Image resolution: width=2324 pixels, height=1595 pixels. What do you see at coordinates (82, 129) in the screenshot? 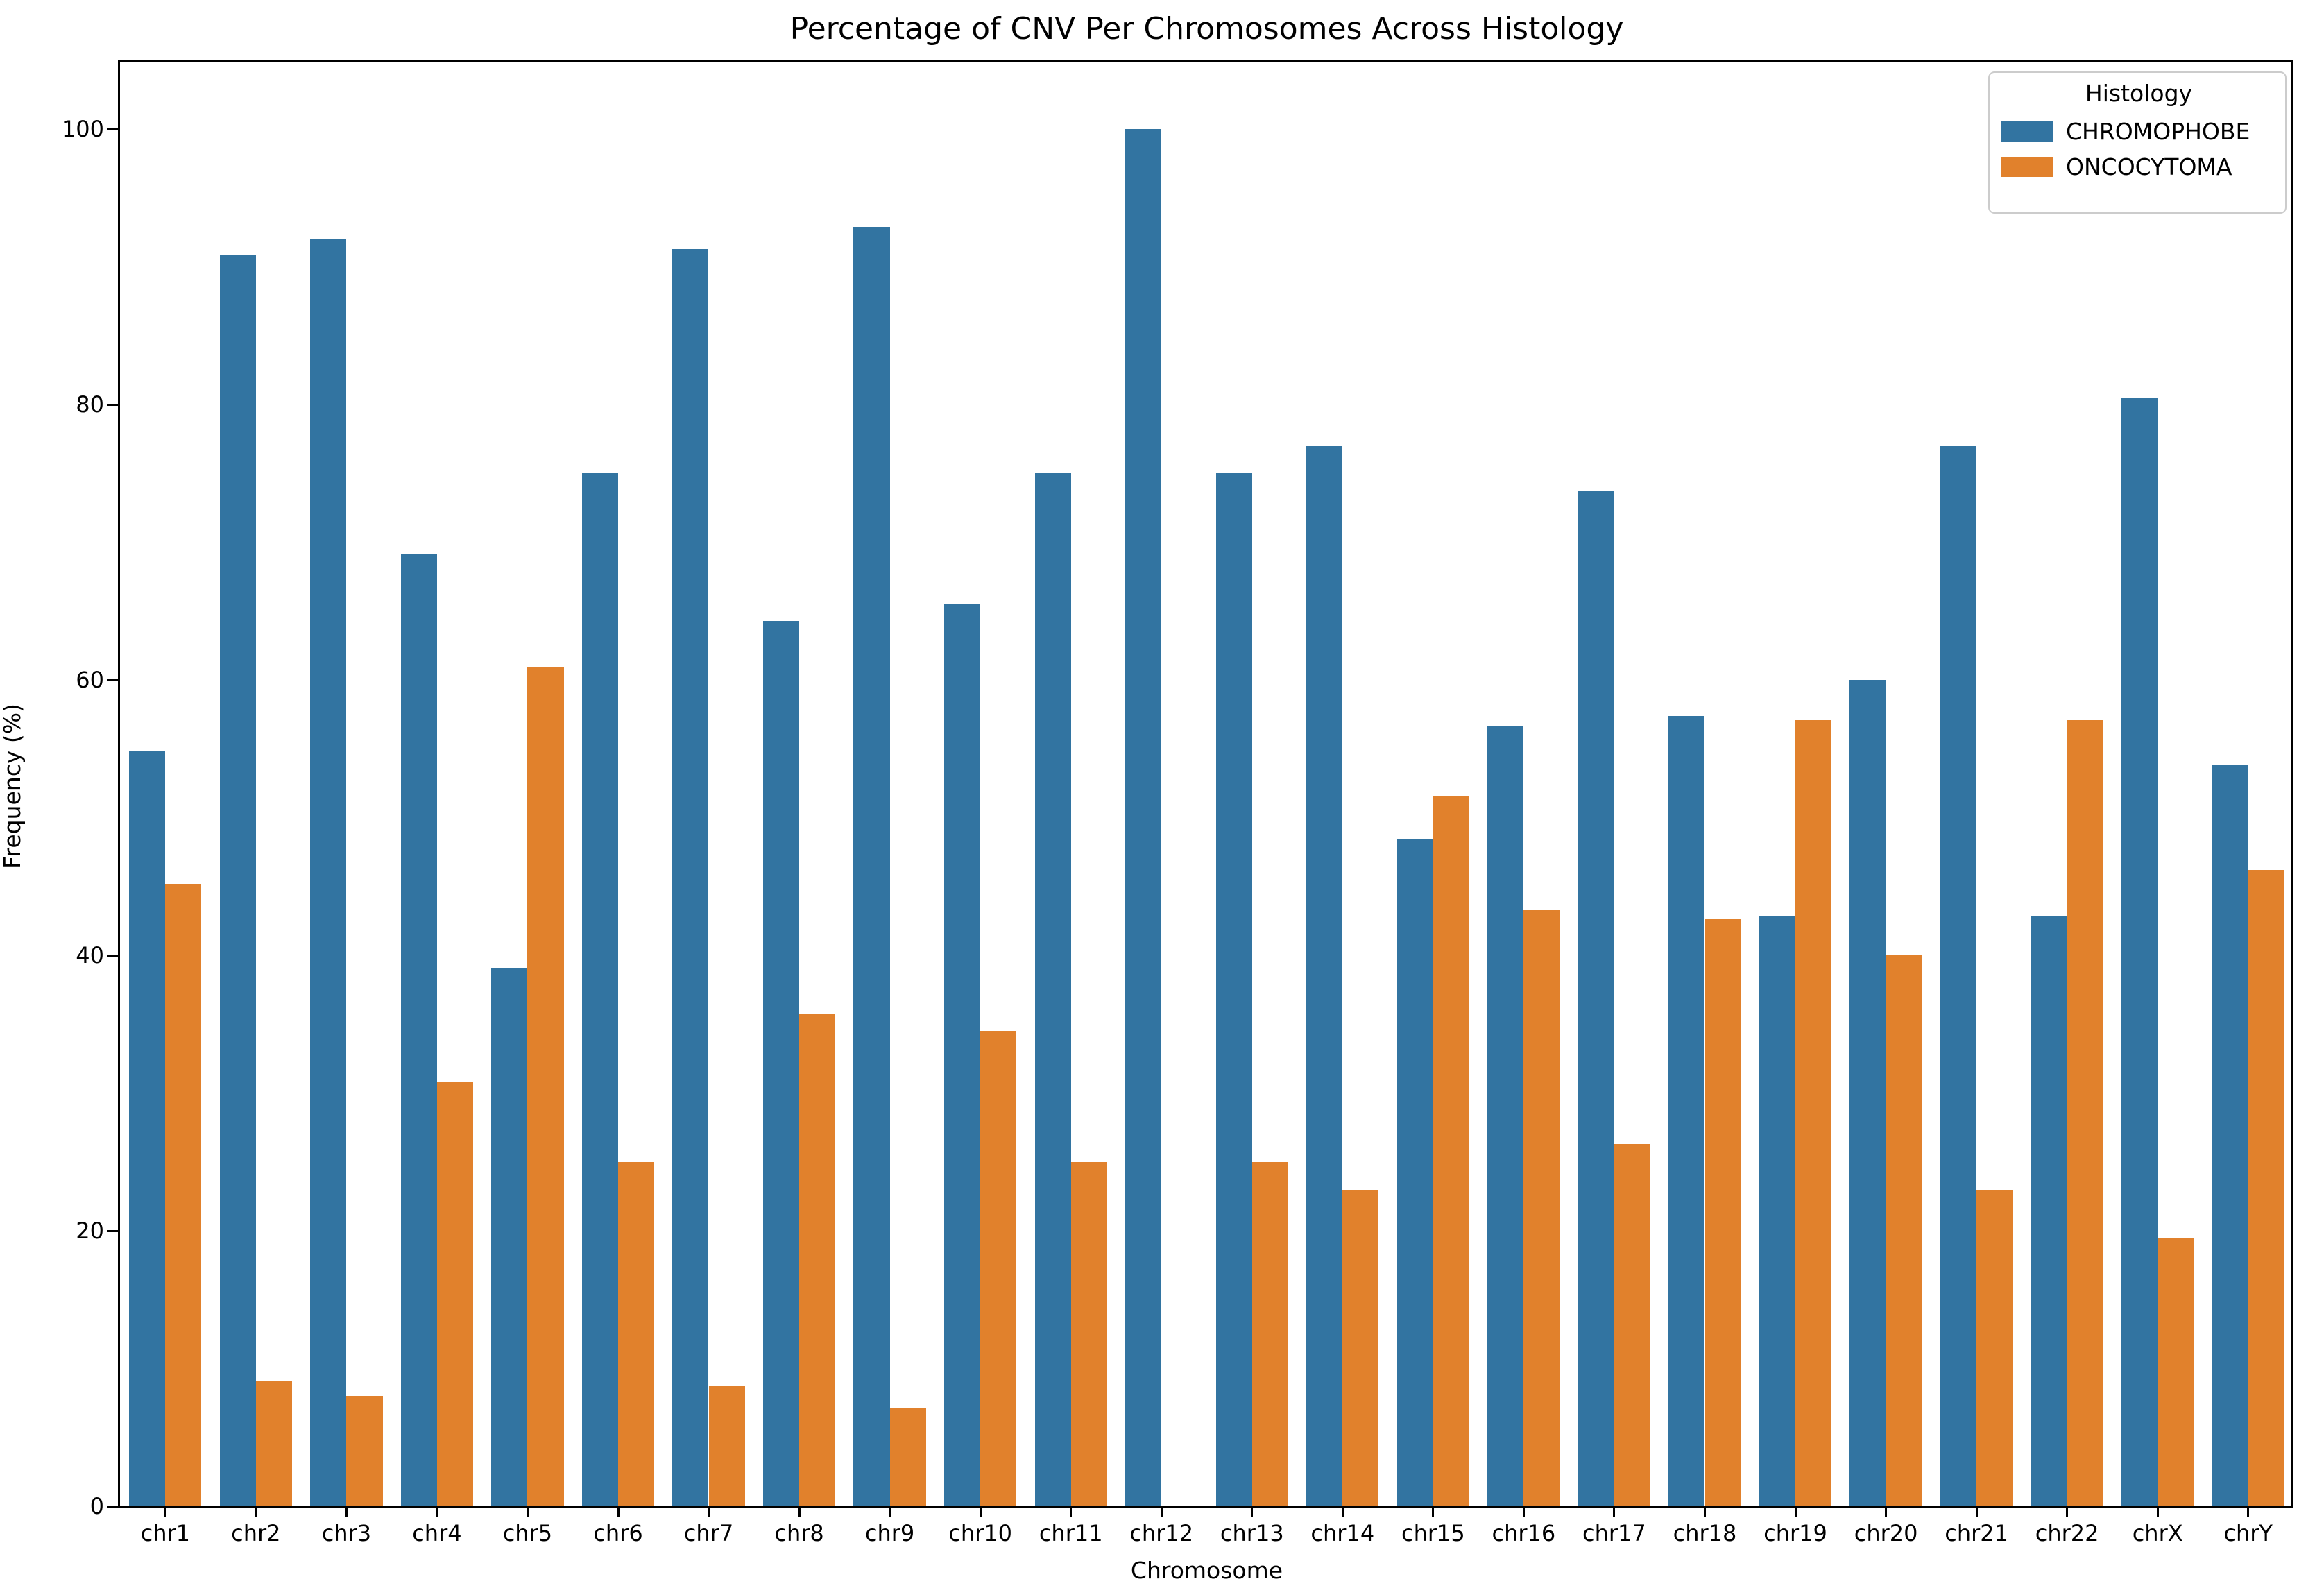
I see `y-tick-label: 100` at bounding box center [82, 129].